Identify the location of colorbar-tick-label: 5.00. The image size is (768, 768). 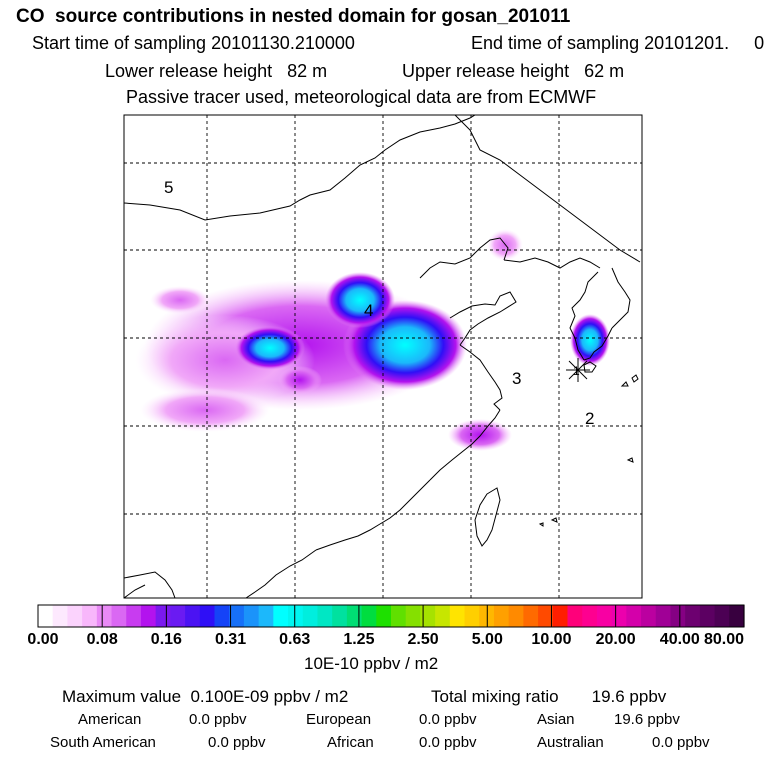
(487, 639).